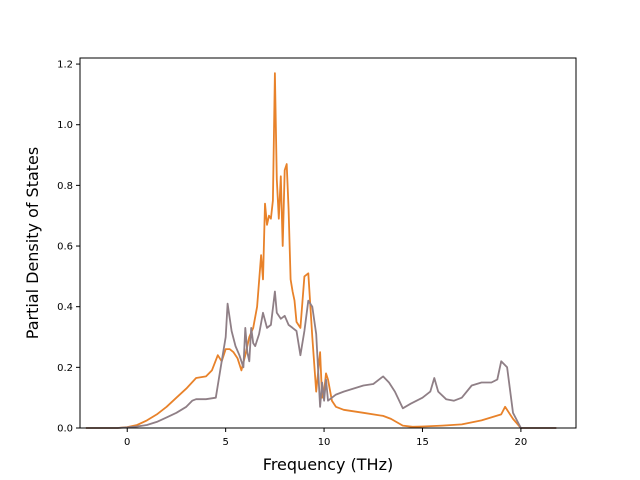 The image size is (640, 480). What do you see at coordinates (65, 368) in the screenshot?
I see `y-tick-label: 0.2` at bounding box center [65, 368].